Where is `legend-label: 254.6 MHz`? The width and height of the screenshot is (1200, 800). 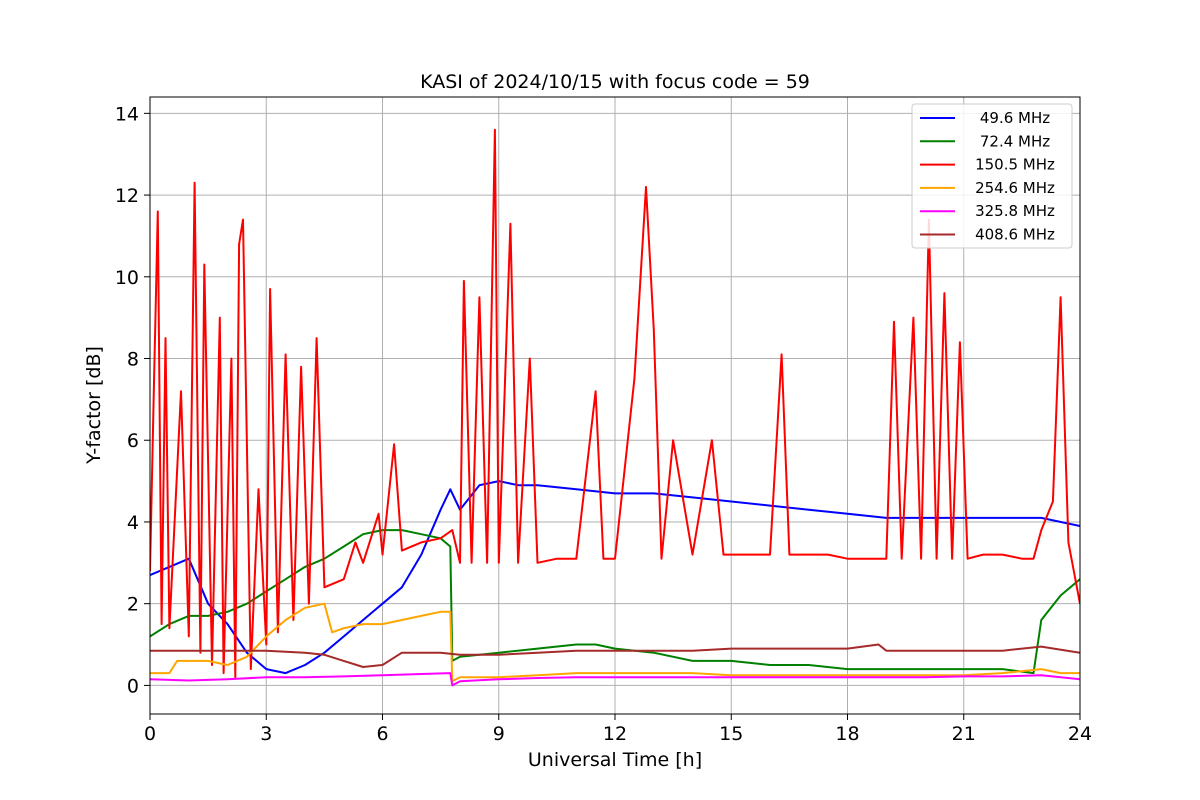 legend-label: 254.6 MHz is located at coordinates (1015, 188).